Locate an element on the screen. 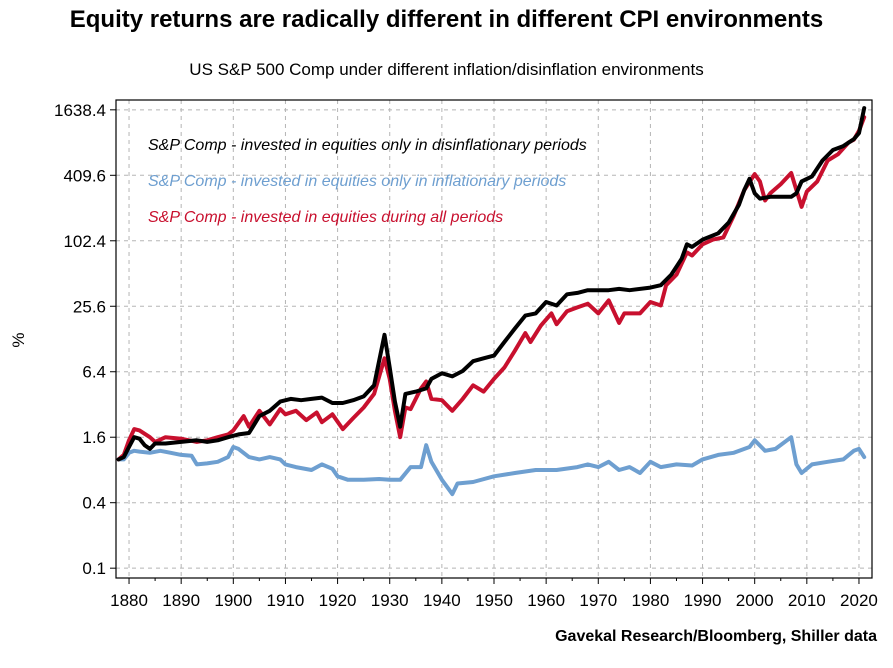 The height and width of the screenshot is (668, 893). x-tick-label: 1970 is located at coordinates (598, 600).